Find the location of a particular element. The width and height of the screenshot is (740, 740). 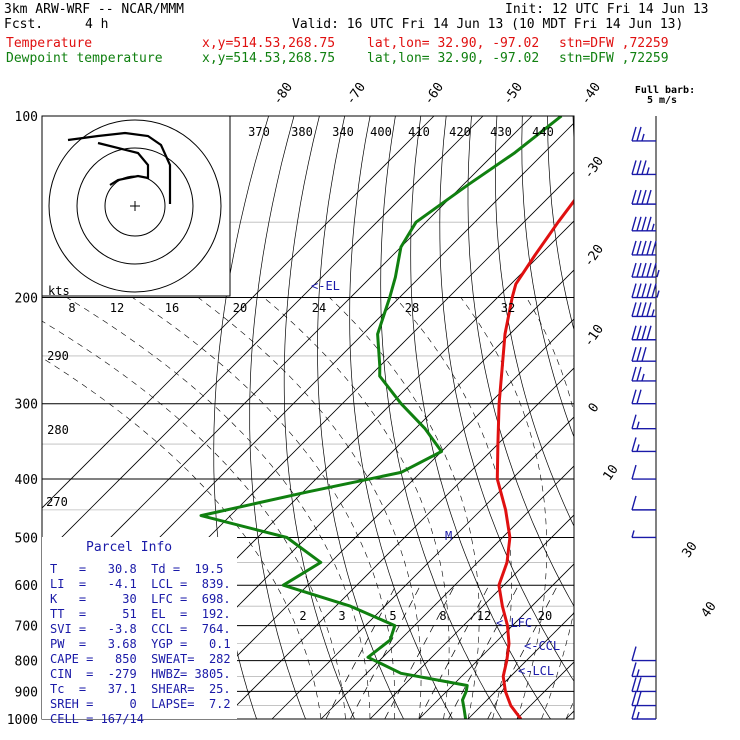

pressure-tick-label: 900 is located at coordinates (26, 692).